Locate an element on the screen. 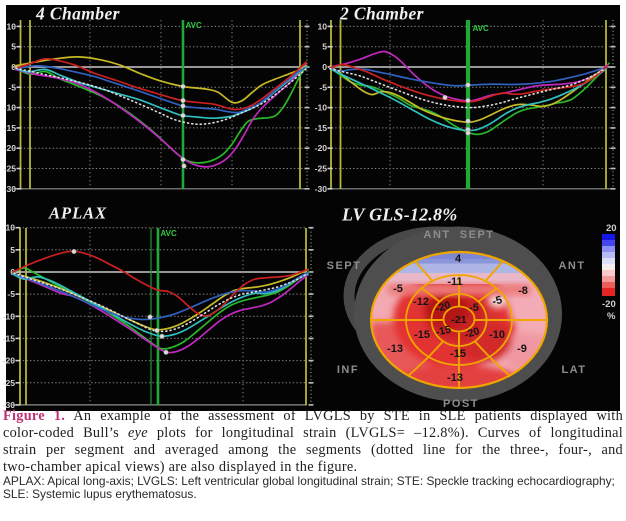 The height and width of the screenshot is (521, 626). svg-text: 4 Chamber is located at coordinates (77, 14).